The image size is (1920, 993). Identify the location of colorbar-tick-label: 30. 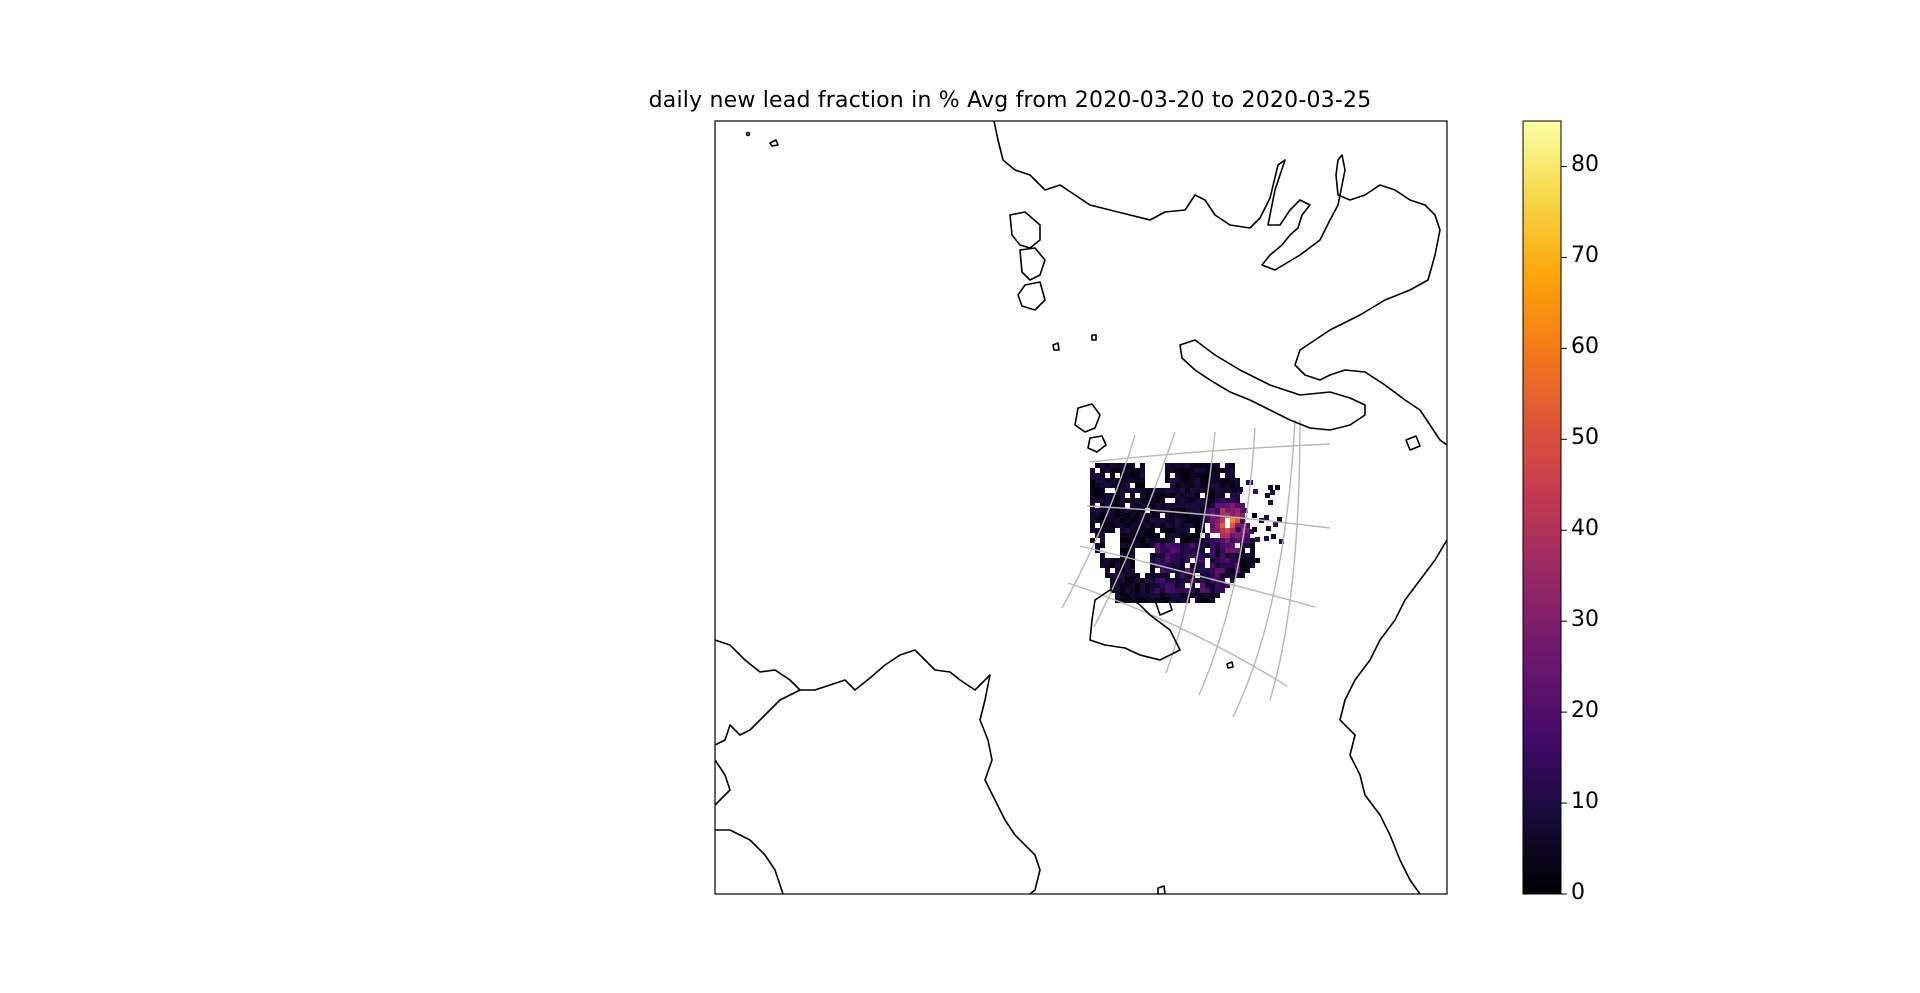
(1585, 620).